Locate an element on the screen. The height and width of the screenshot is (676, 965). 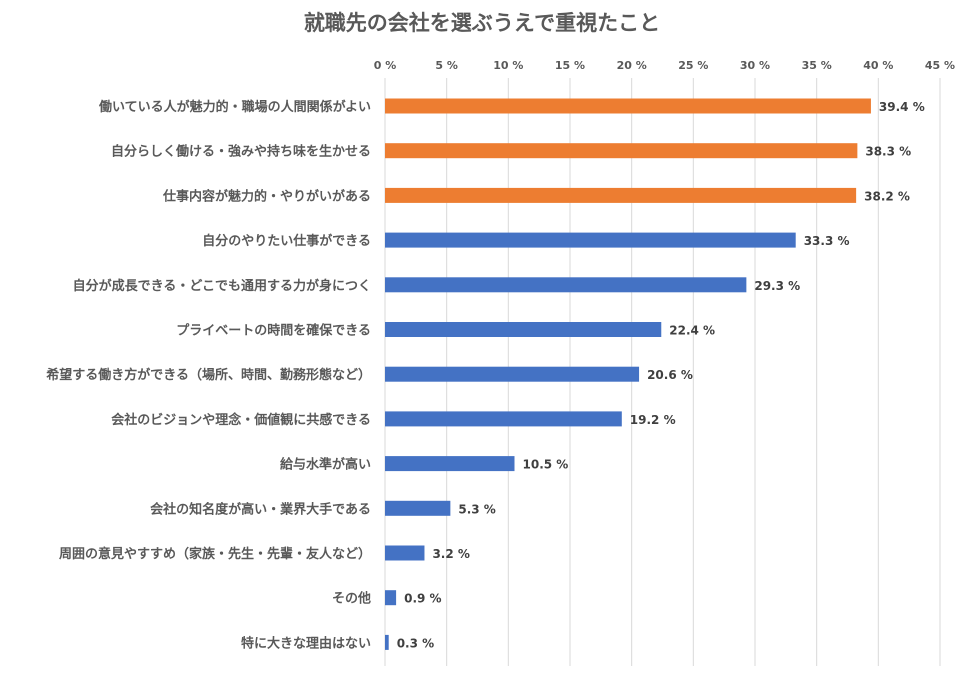
x-tick-label: 35 % is located at coordinates (817, 65).